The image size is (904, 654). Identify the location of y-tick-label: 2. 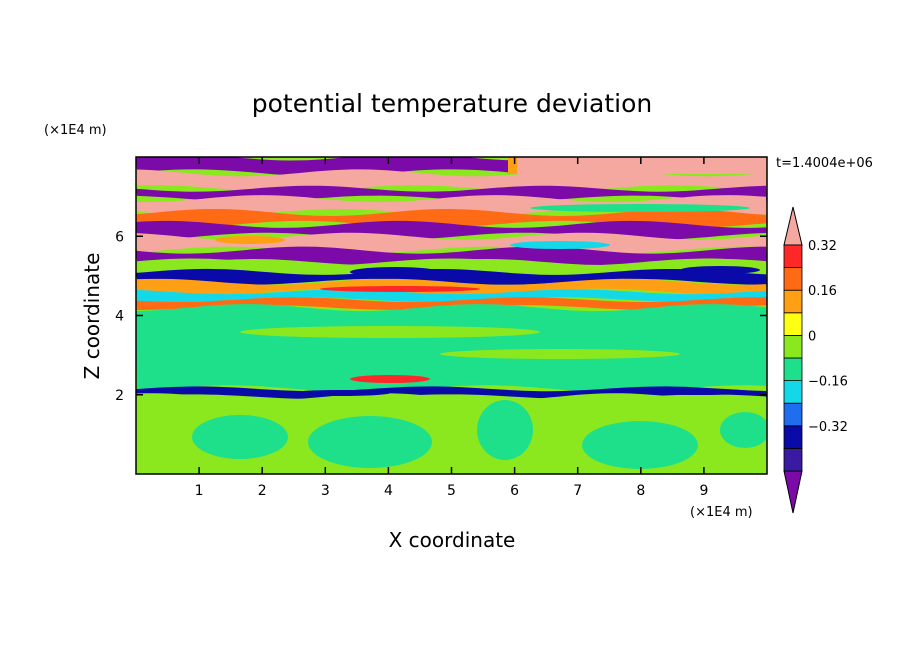
(119, 396).